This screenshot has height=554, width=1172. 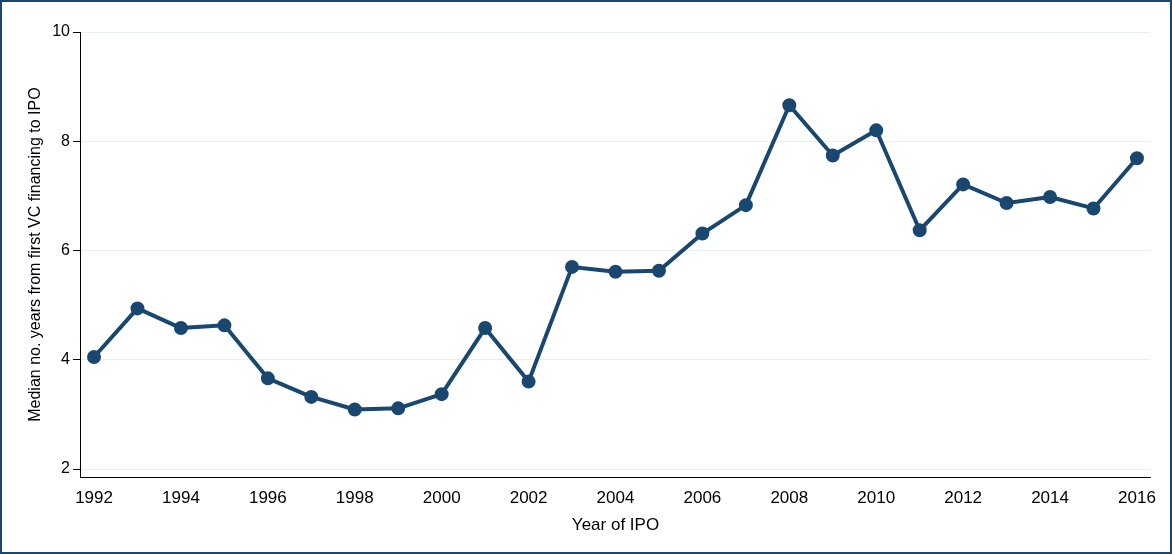 What do you see at coordinates (789, 498) in the screenshot?
I see `x-tick-label: 2008` at bounding box center [789, 498].